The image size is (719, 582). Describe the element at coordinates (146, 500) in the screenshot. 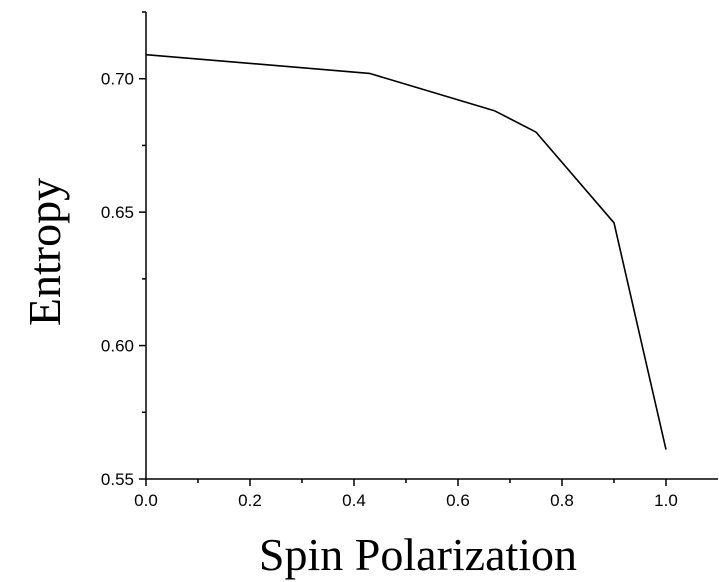

I see `x-tick-label: 0.0` at that location.